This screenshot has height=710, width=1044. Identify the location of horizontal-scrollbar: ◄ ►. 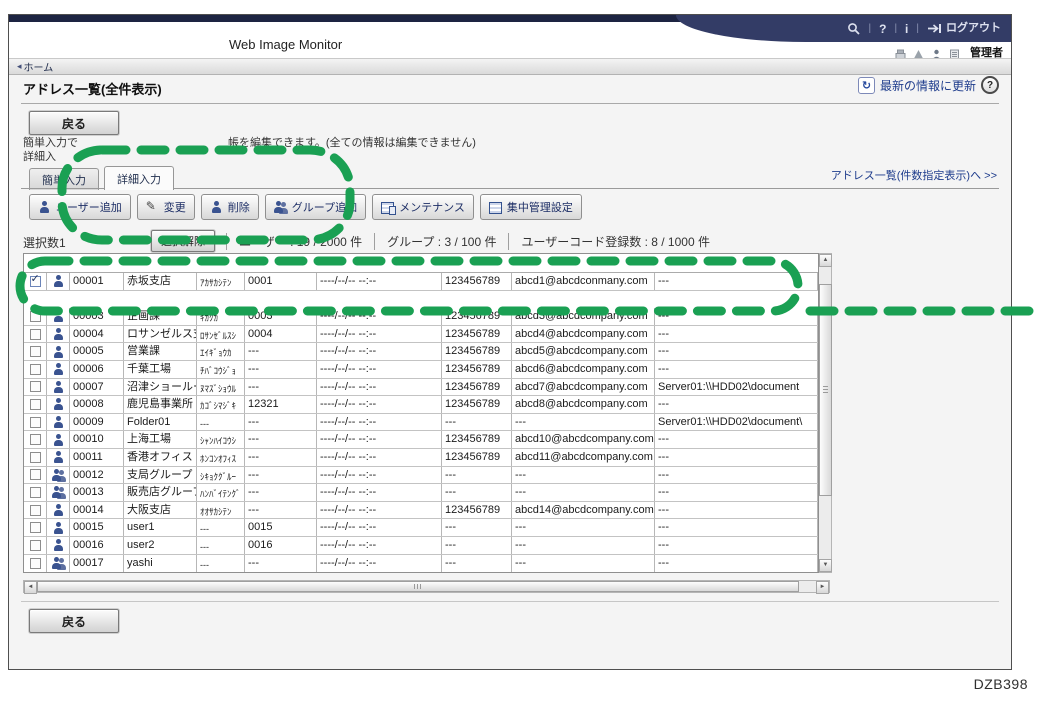
(426, 587).